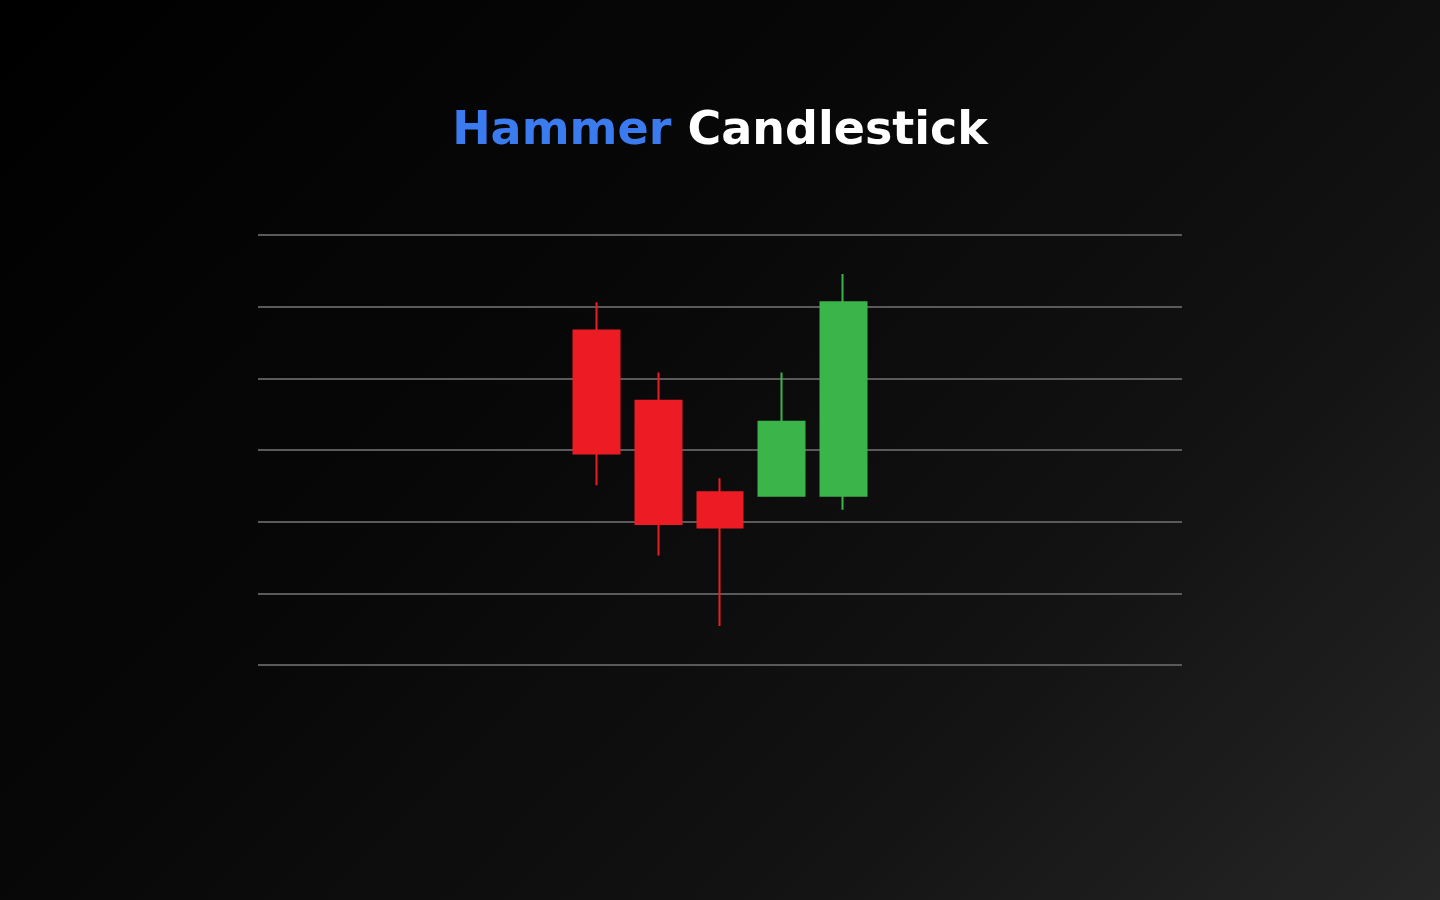 The width and height of the screenshot is (1440, 900). Describe the element at coordinates (720, 128) in the screenshot. I see `chart-title: Hammer Candlestick` at that location.